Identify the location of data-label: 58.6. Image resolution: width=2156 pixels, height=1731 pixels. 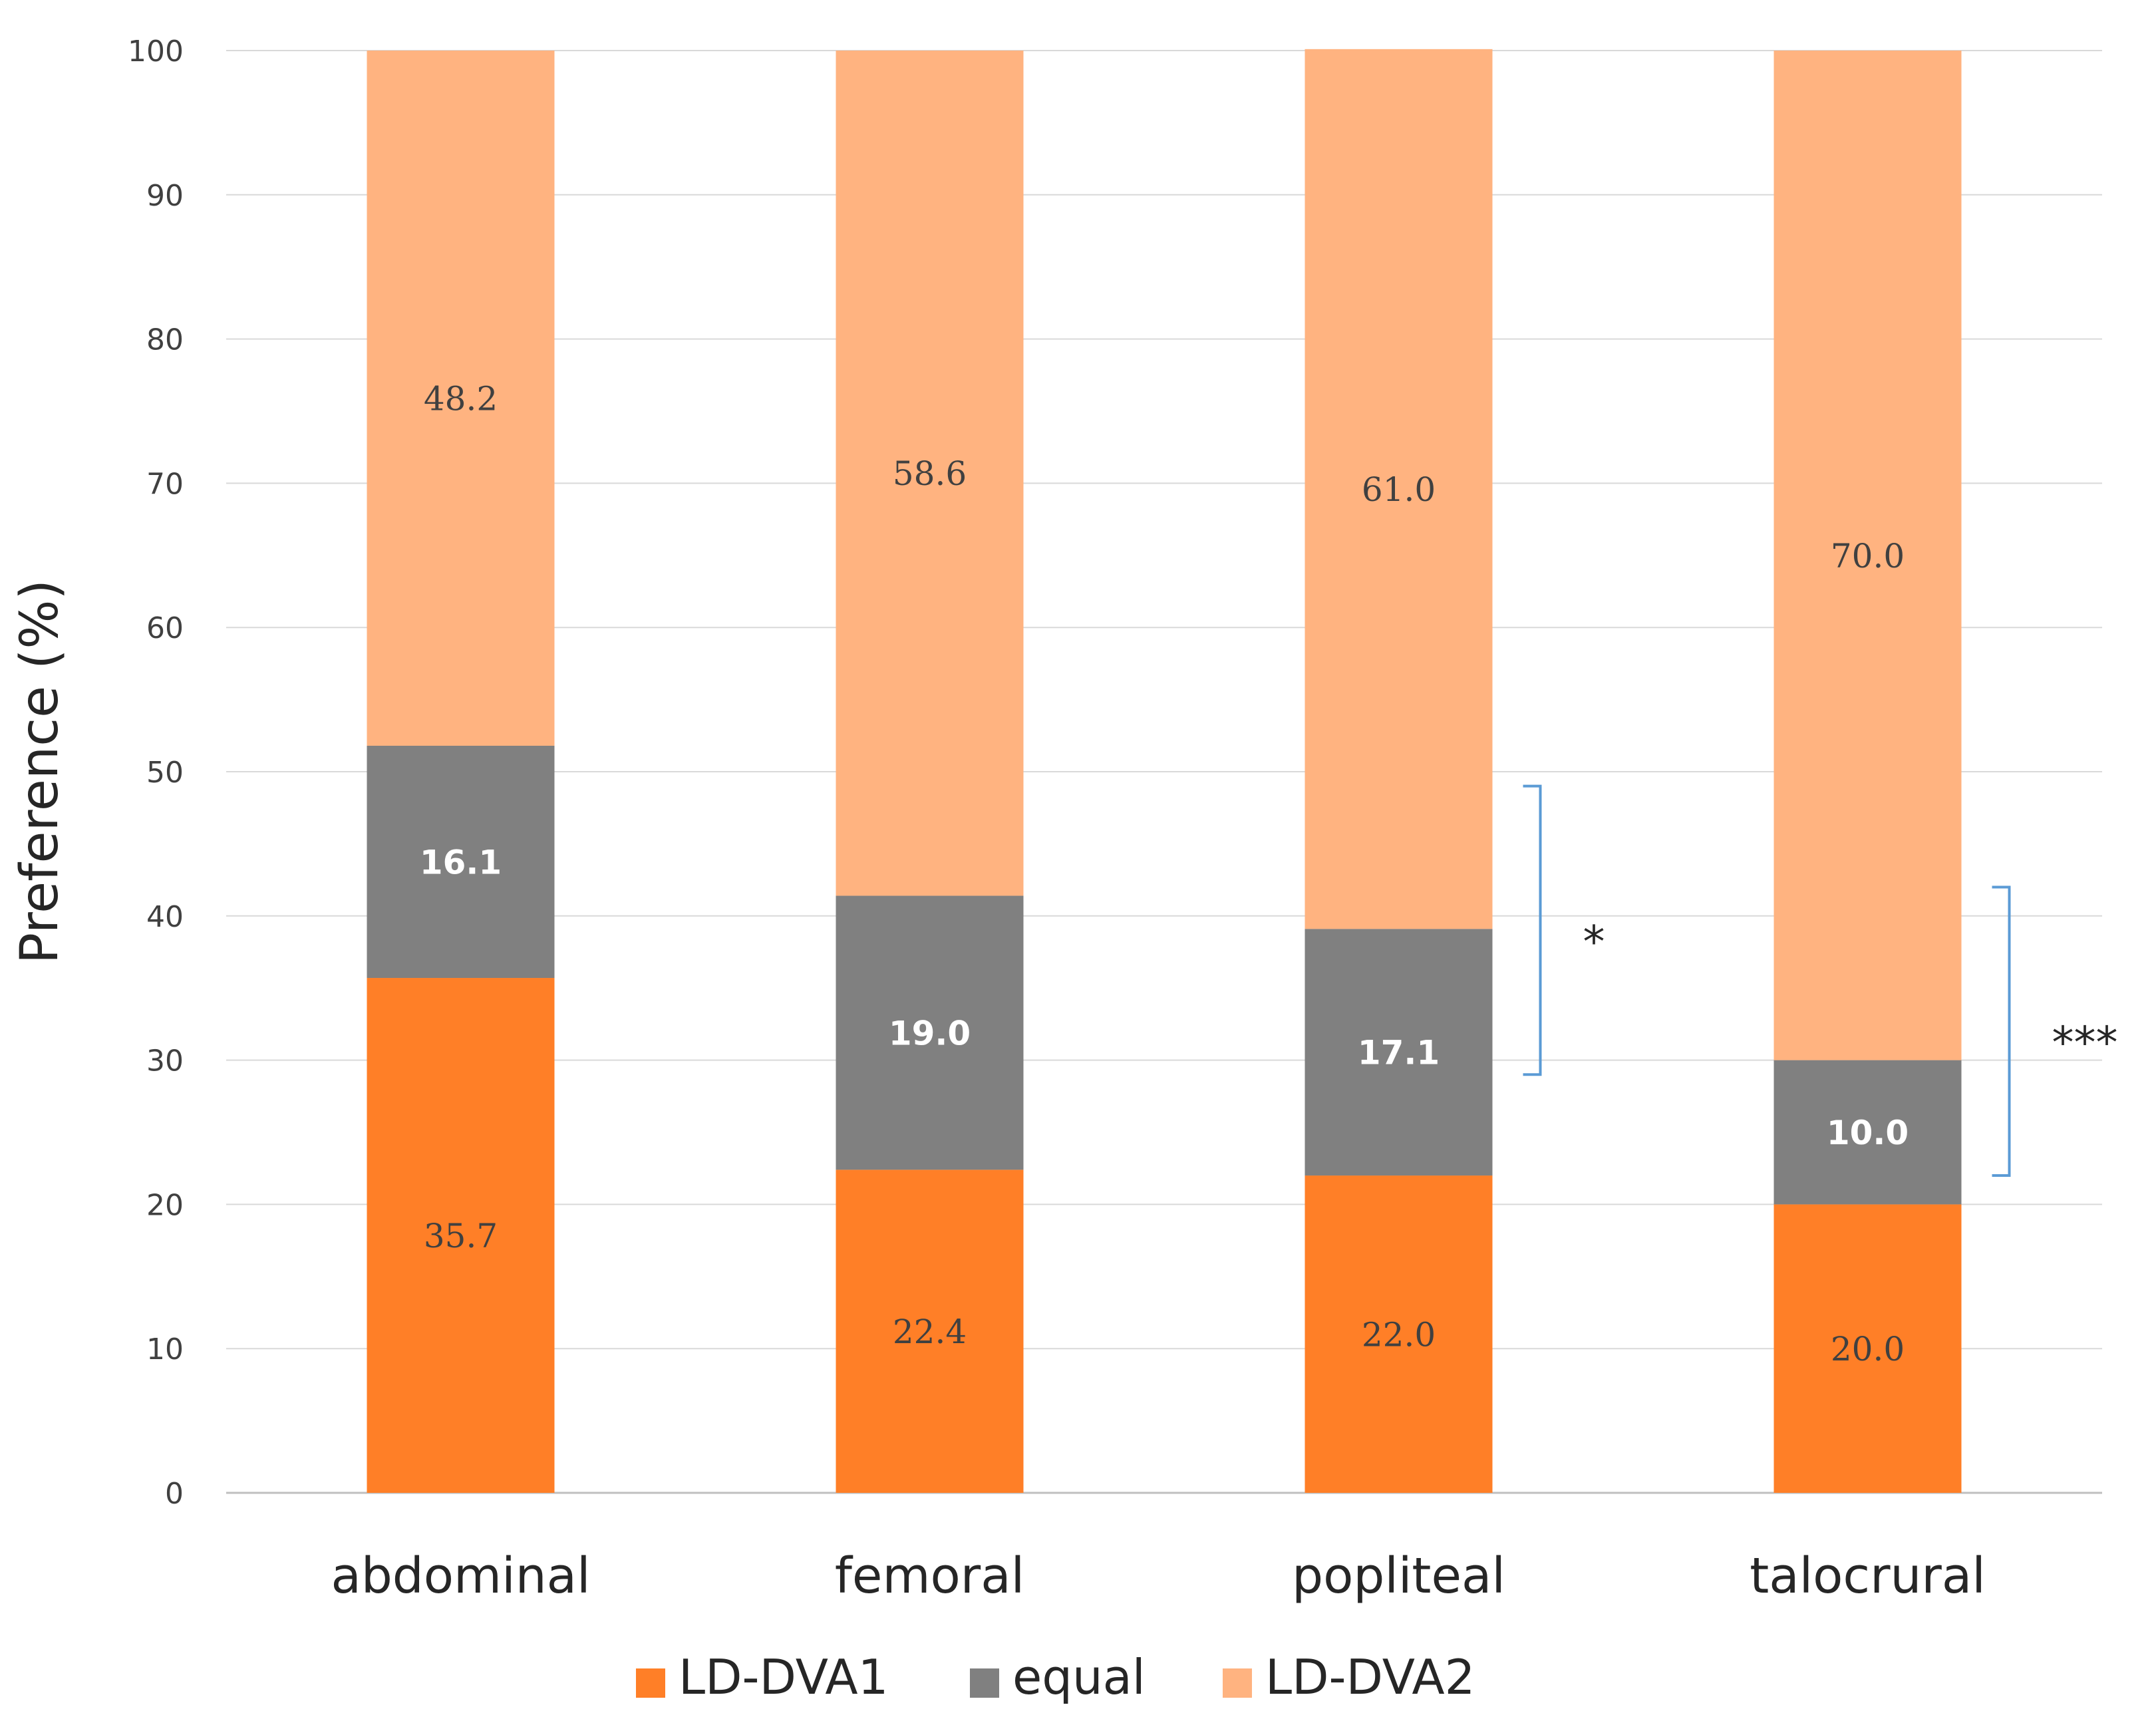
(930, 473).